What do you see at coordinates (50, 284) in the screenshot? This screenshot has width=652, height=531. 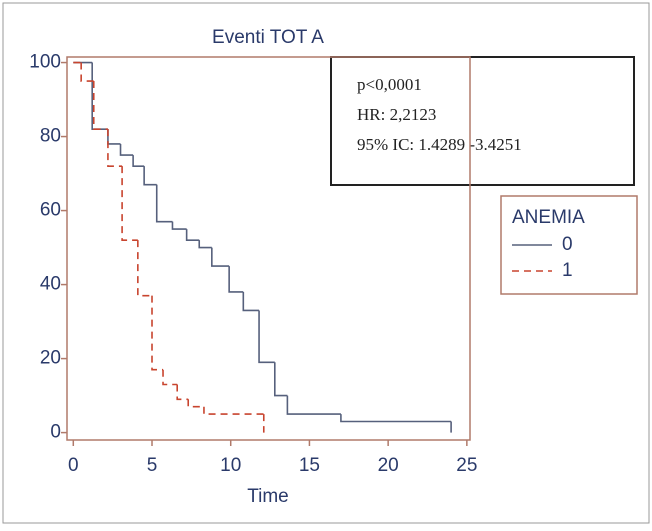 I see `y-tick-label: 40` at bounding box center [50, 284].